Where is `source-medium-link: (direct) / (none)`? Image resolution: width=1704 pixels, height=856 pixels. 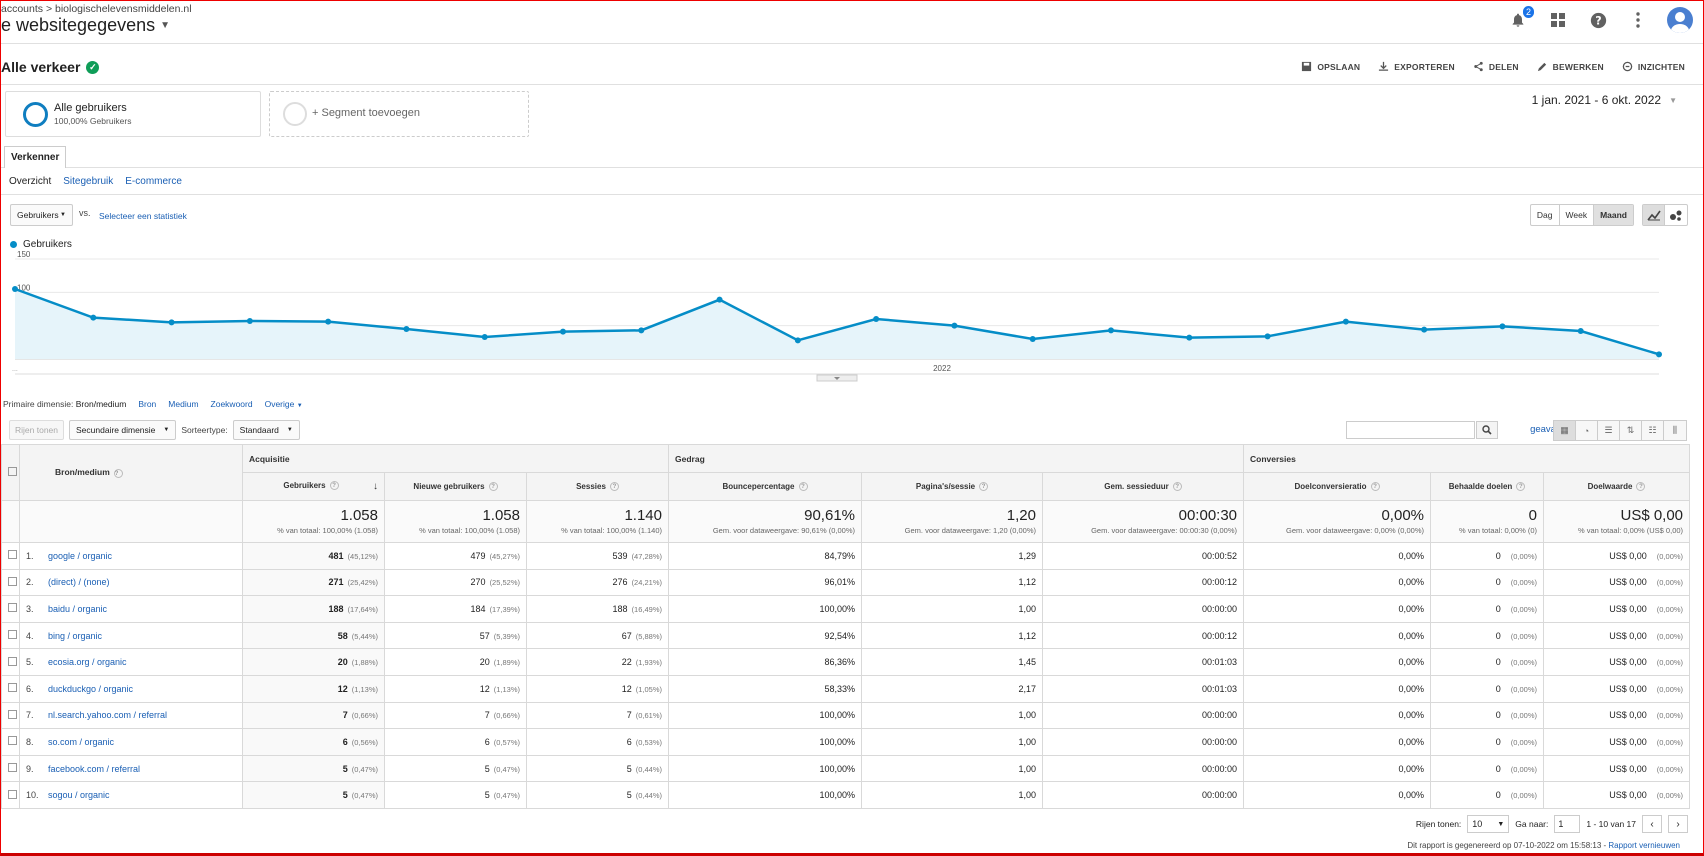 source-medium-link: (direct) / (none) is located at coordinates (79, 582).